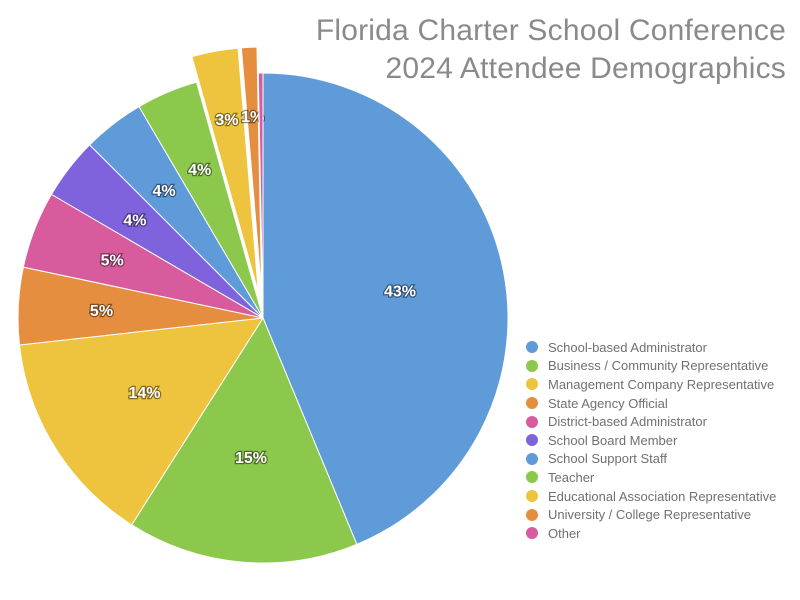  I want to click on chart-title-line-2: 2024 Attendee Demographics, so click(585, 68).